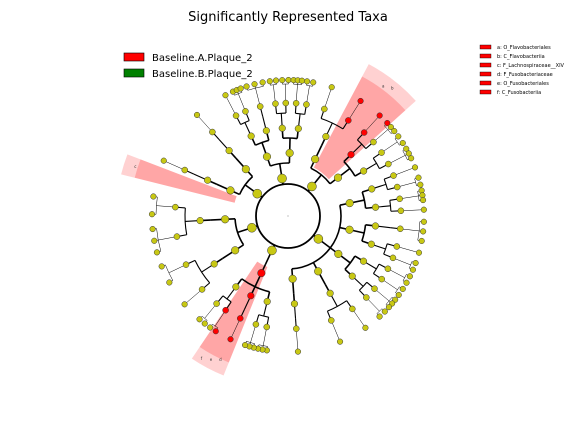 Image resolution: width=576 pixels, height=432 pixels. Describe the element at coordinates (485, 56) in the screenshot. I see `clade-legend-swatch-b` at that location.